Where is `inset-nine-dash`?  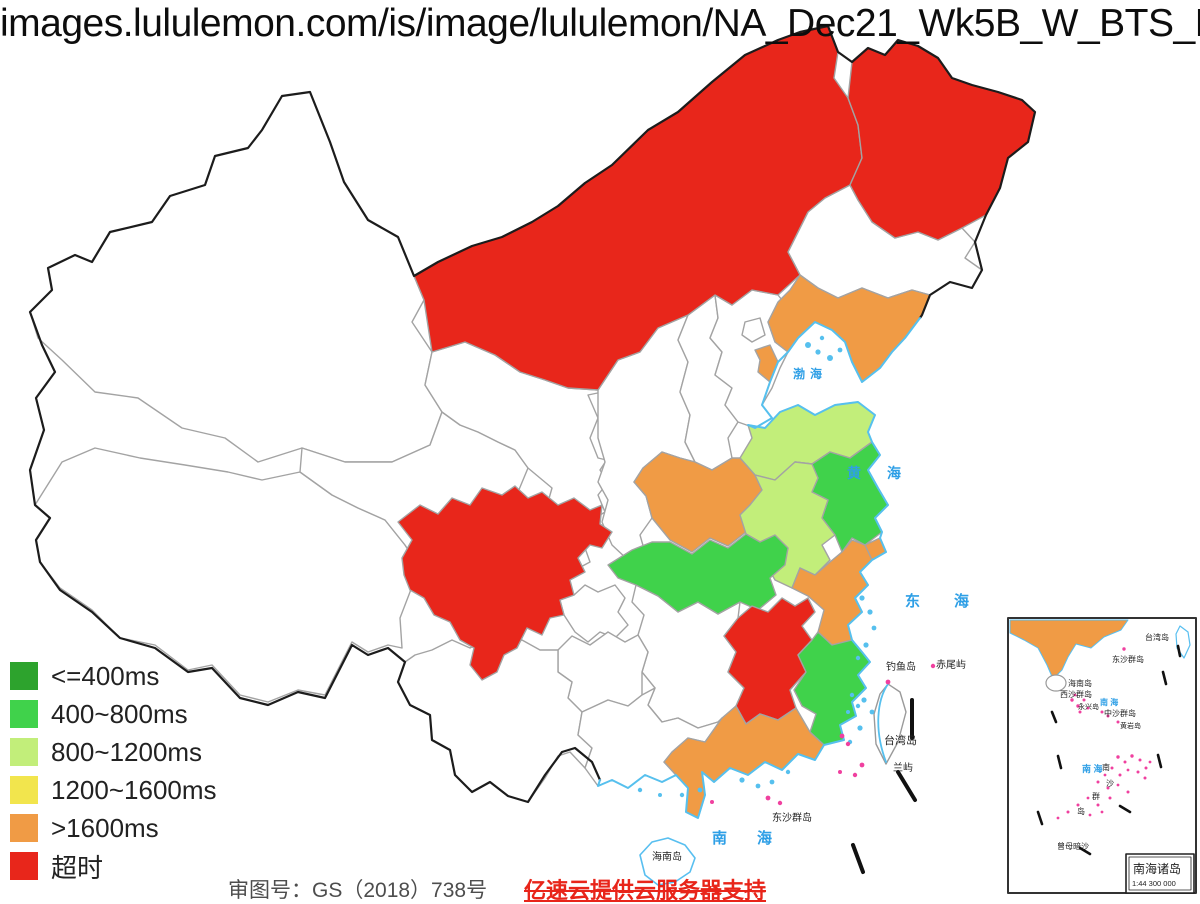 inset-nine-dash is located at coordinates (1109, 750).